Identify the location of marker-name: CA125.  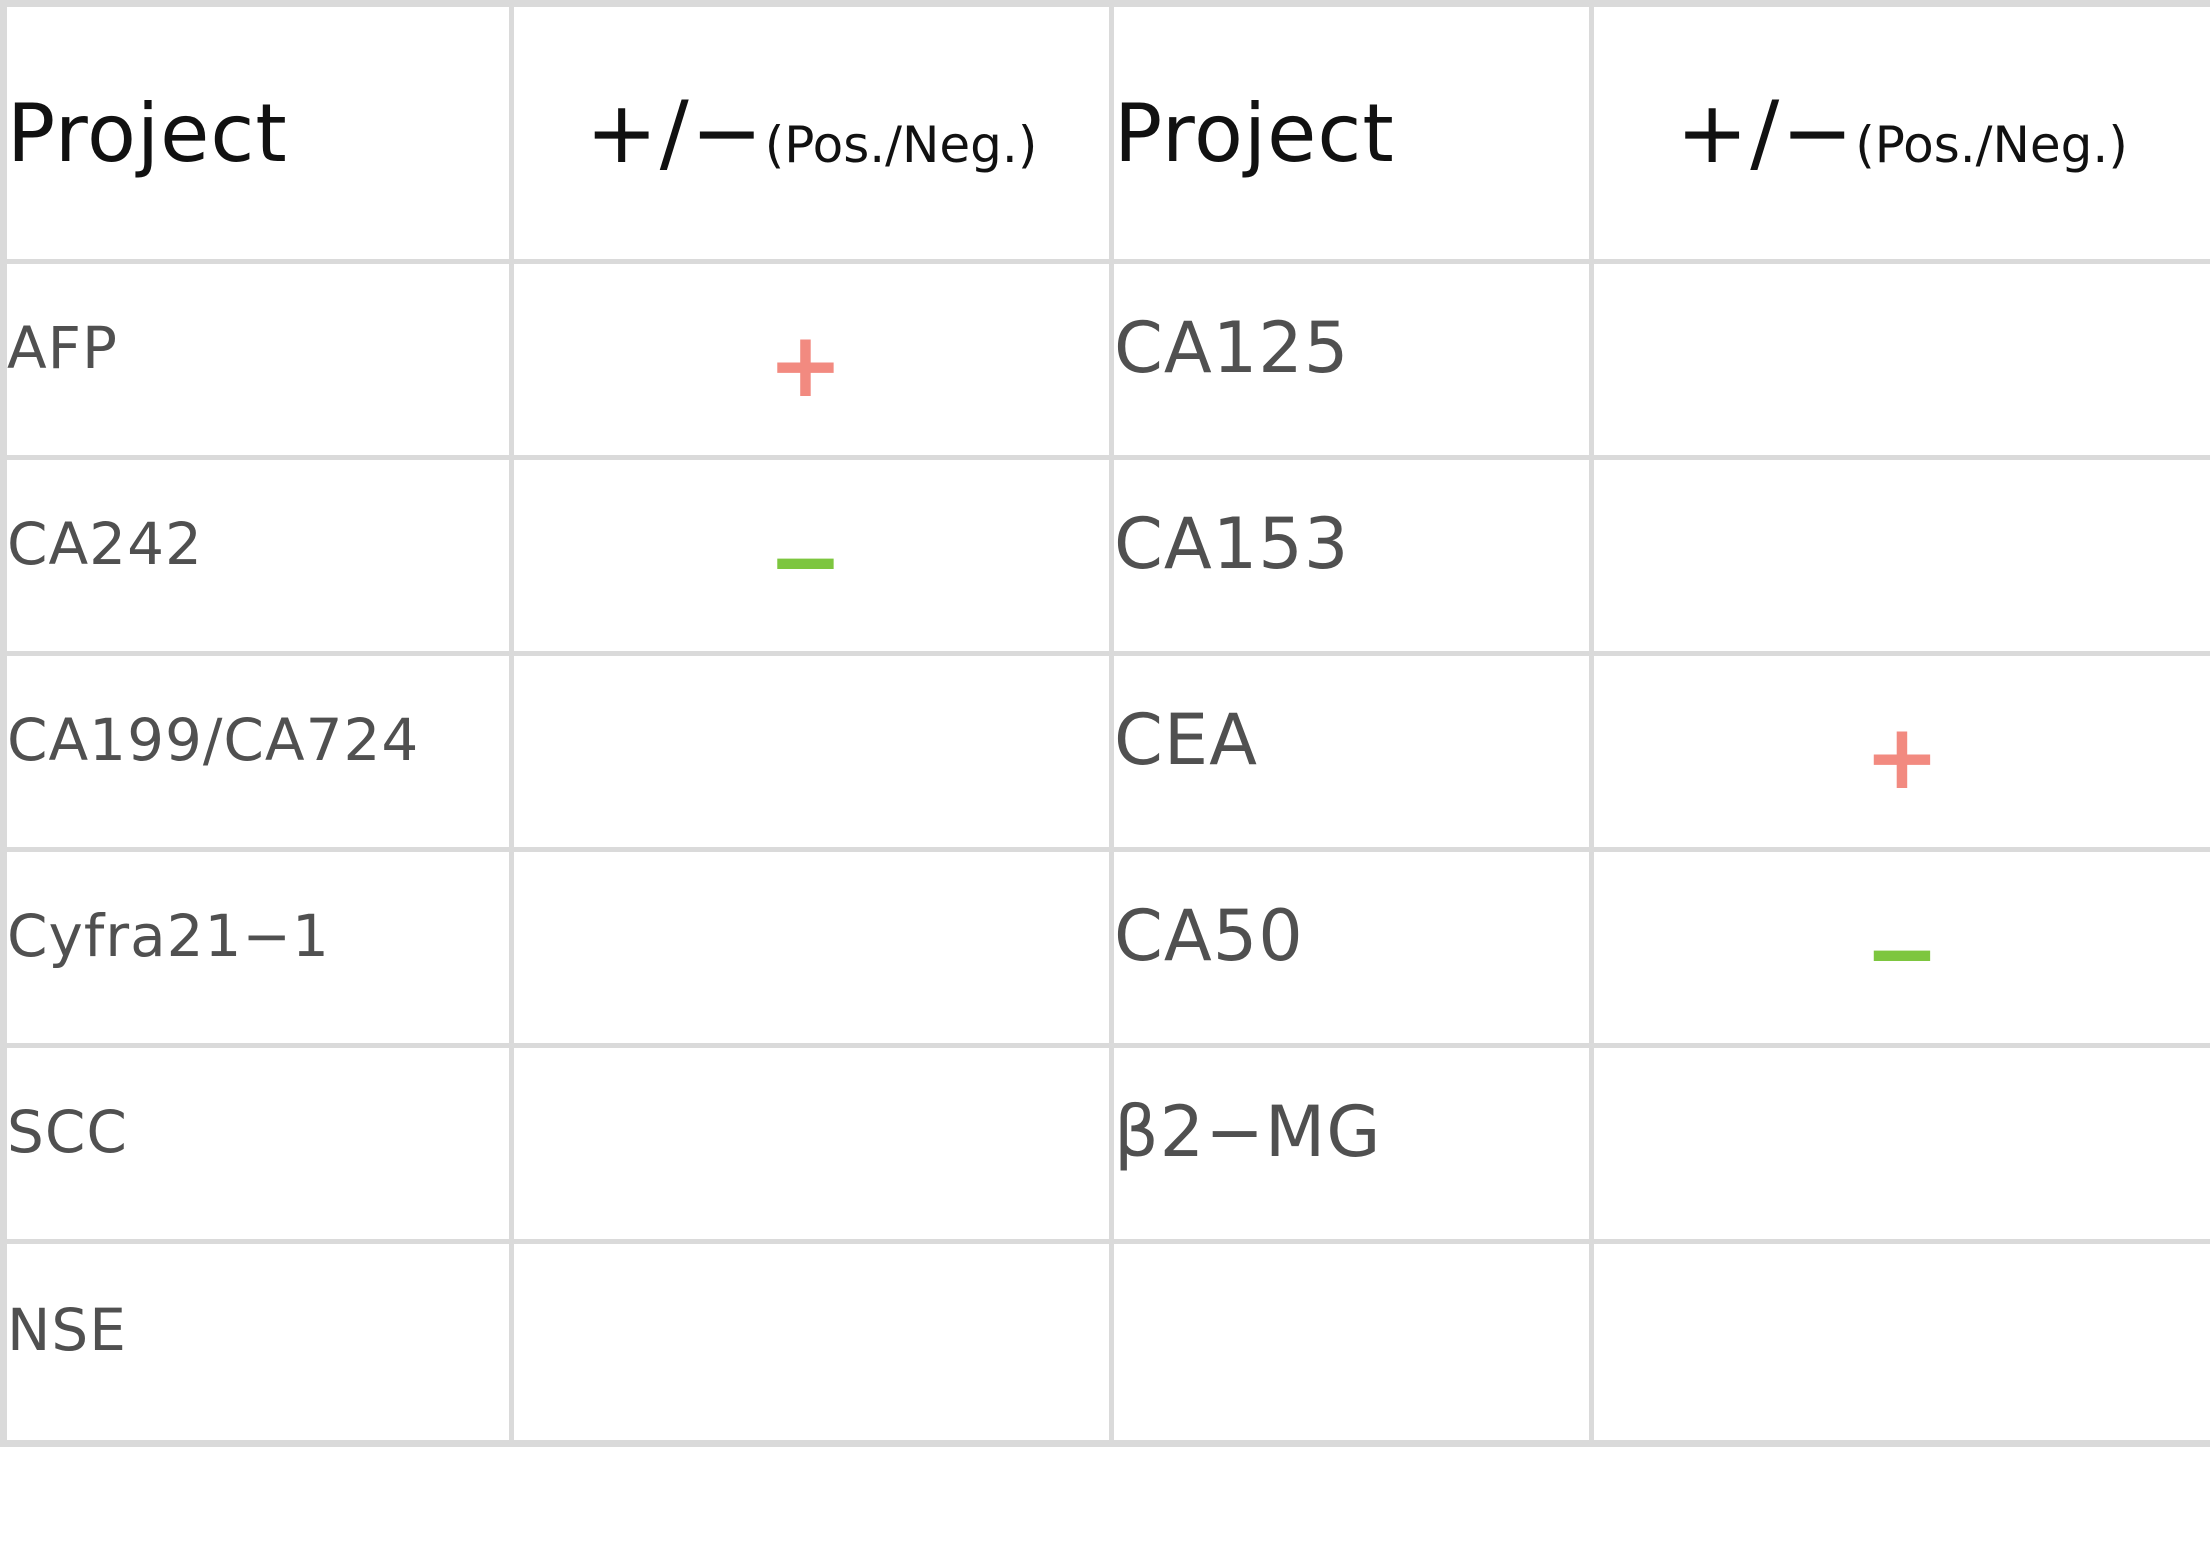
(1232, 347).